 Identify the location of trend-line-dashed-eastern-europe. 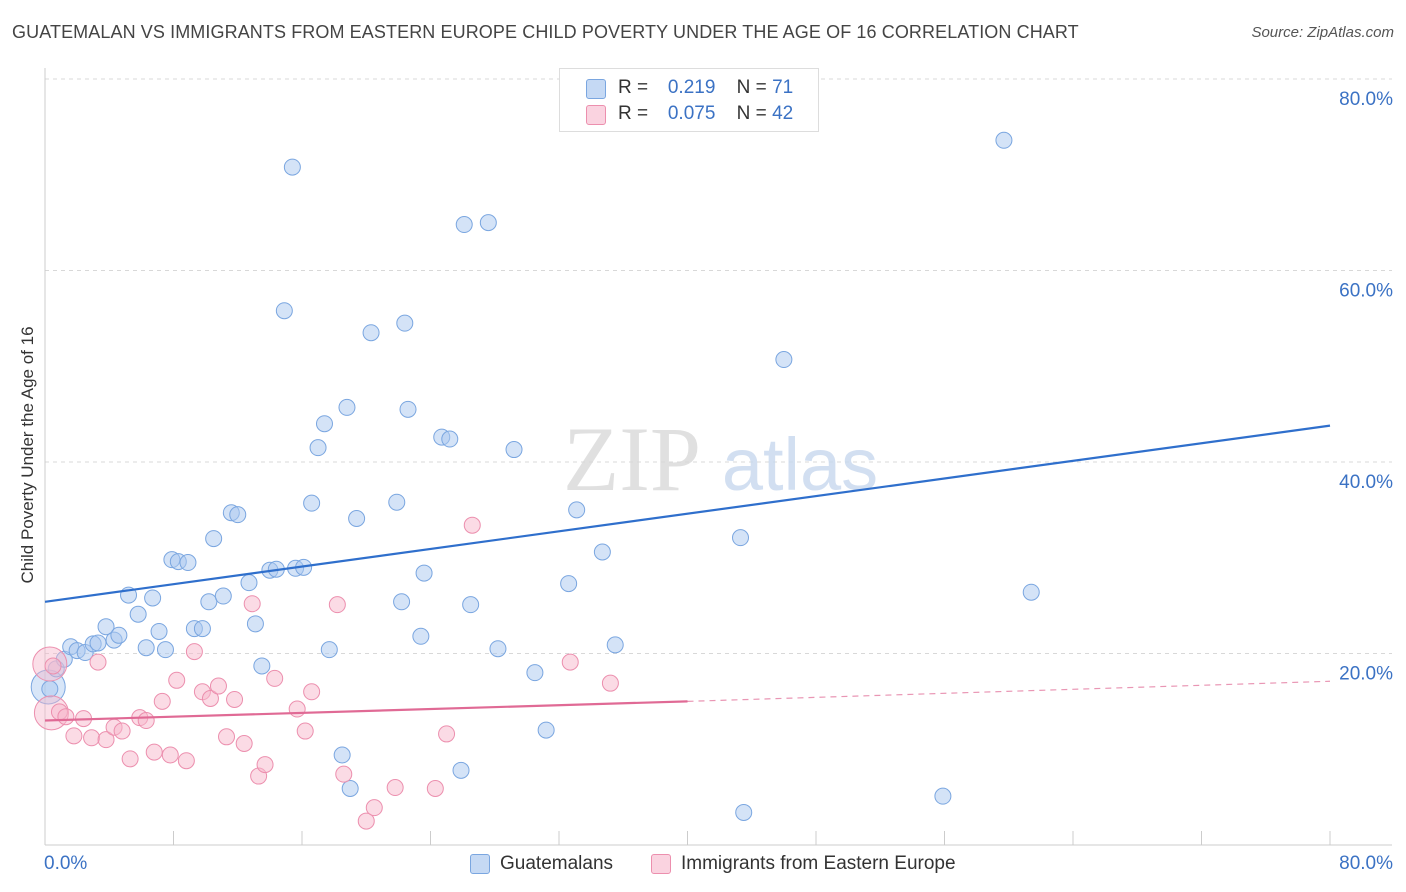
(1009, 691).